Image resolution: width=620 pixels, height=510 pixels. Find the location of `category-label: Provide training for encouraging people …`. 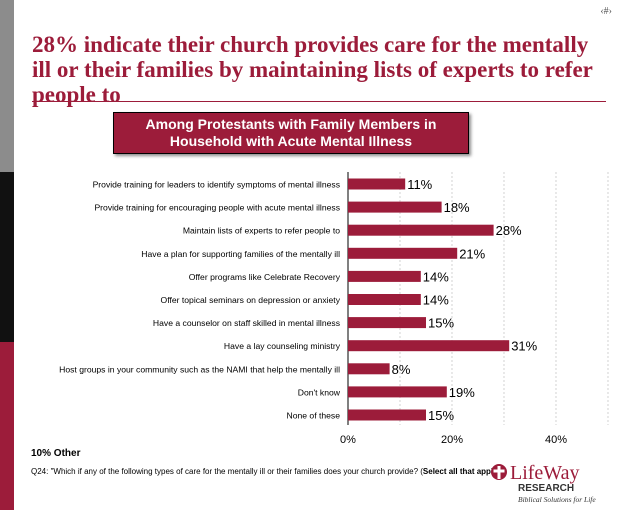

category-label: Provide training for encouraging people … is located at coordinates (217, 208).